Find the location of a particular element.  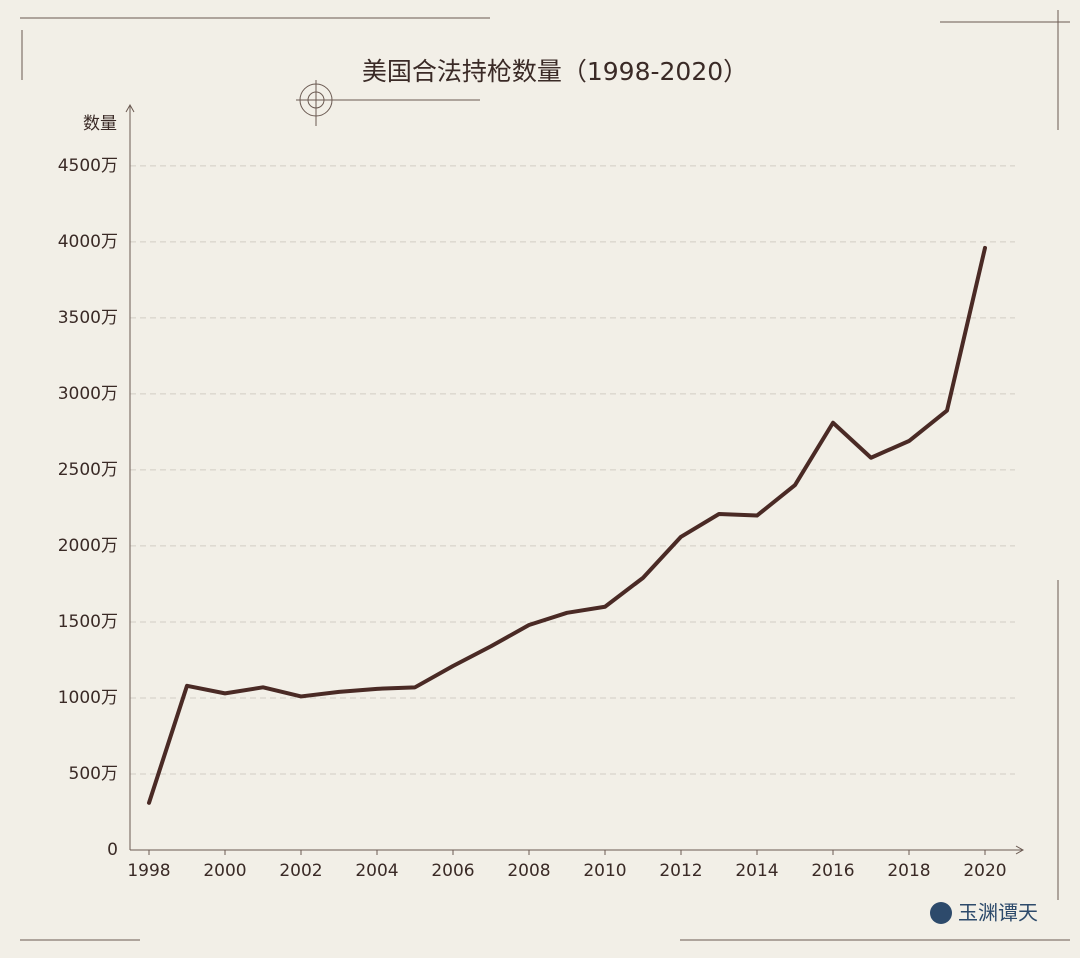

y-tick-label: 3500万 is located at coordinates (88, 318).